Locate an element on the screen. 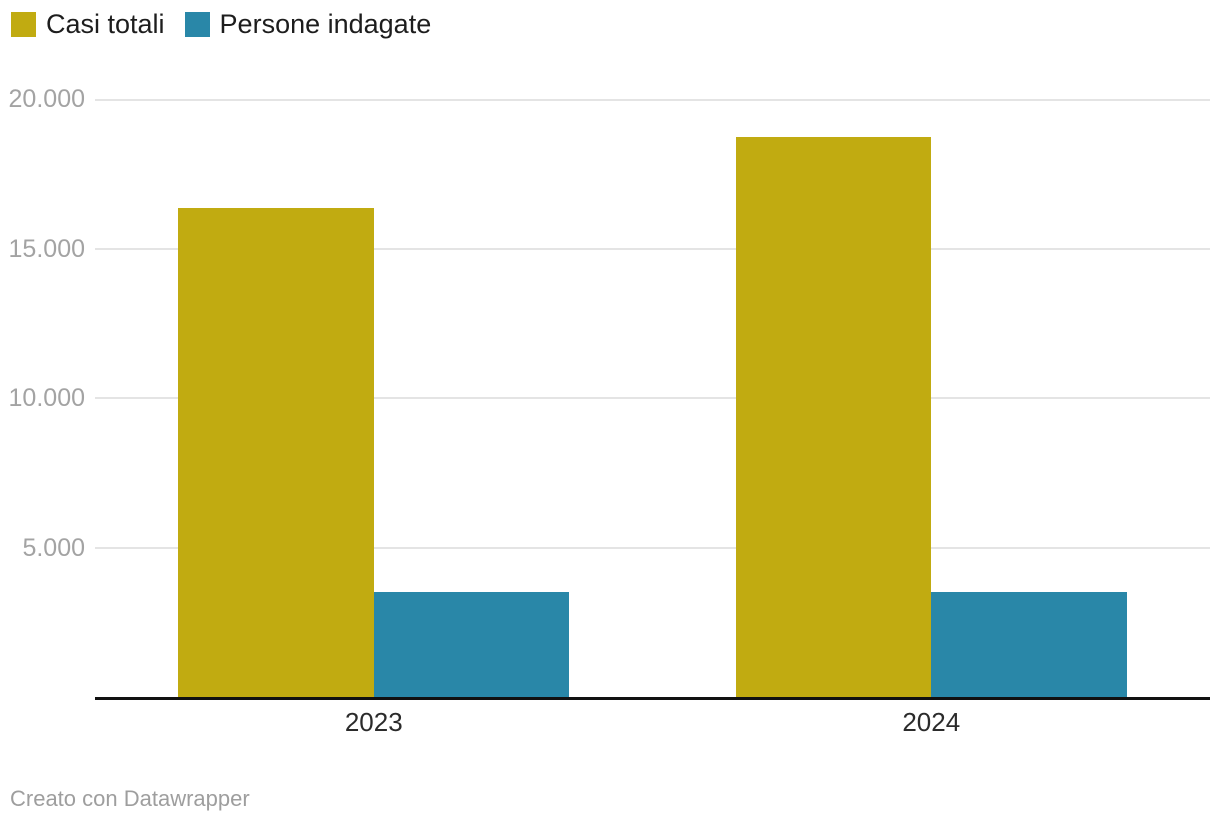 This screenshot has width=1220, height=820. x-axis-line is located at coordinates (652, 698).